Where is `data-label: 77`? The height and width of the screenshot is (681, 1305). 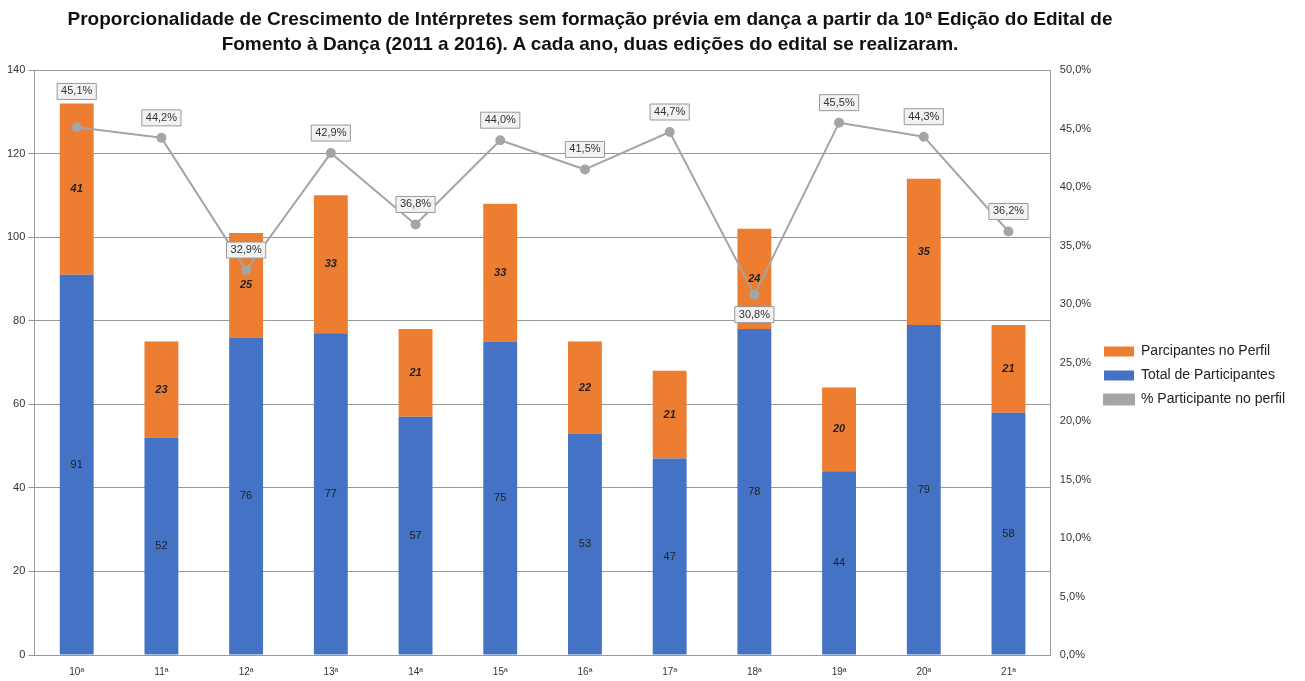 data-label: 77 is located at coordinates (330, 492).